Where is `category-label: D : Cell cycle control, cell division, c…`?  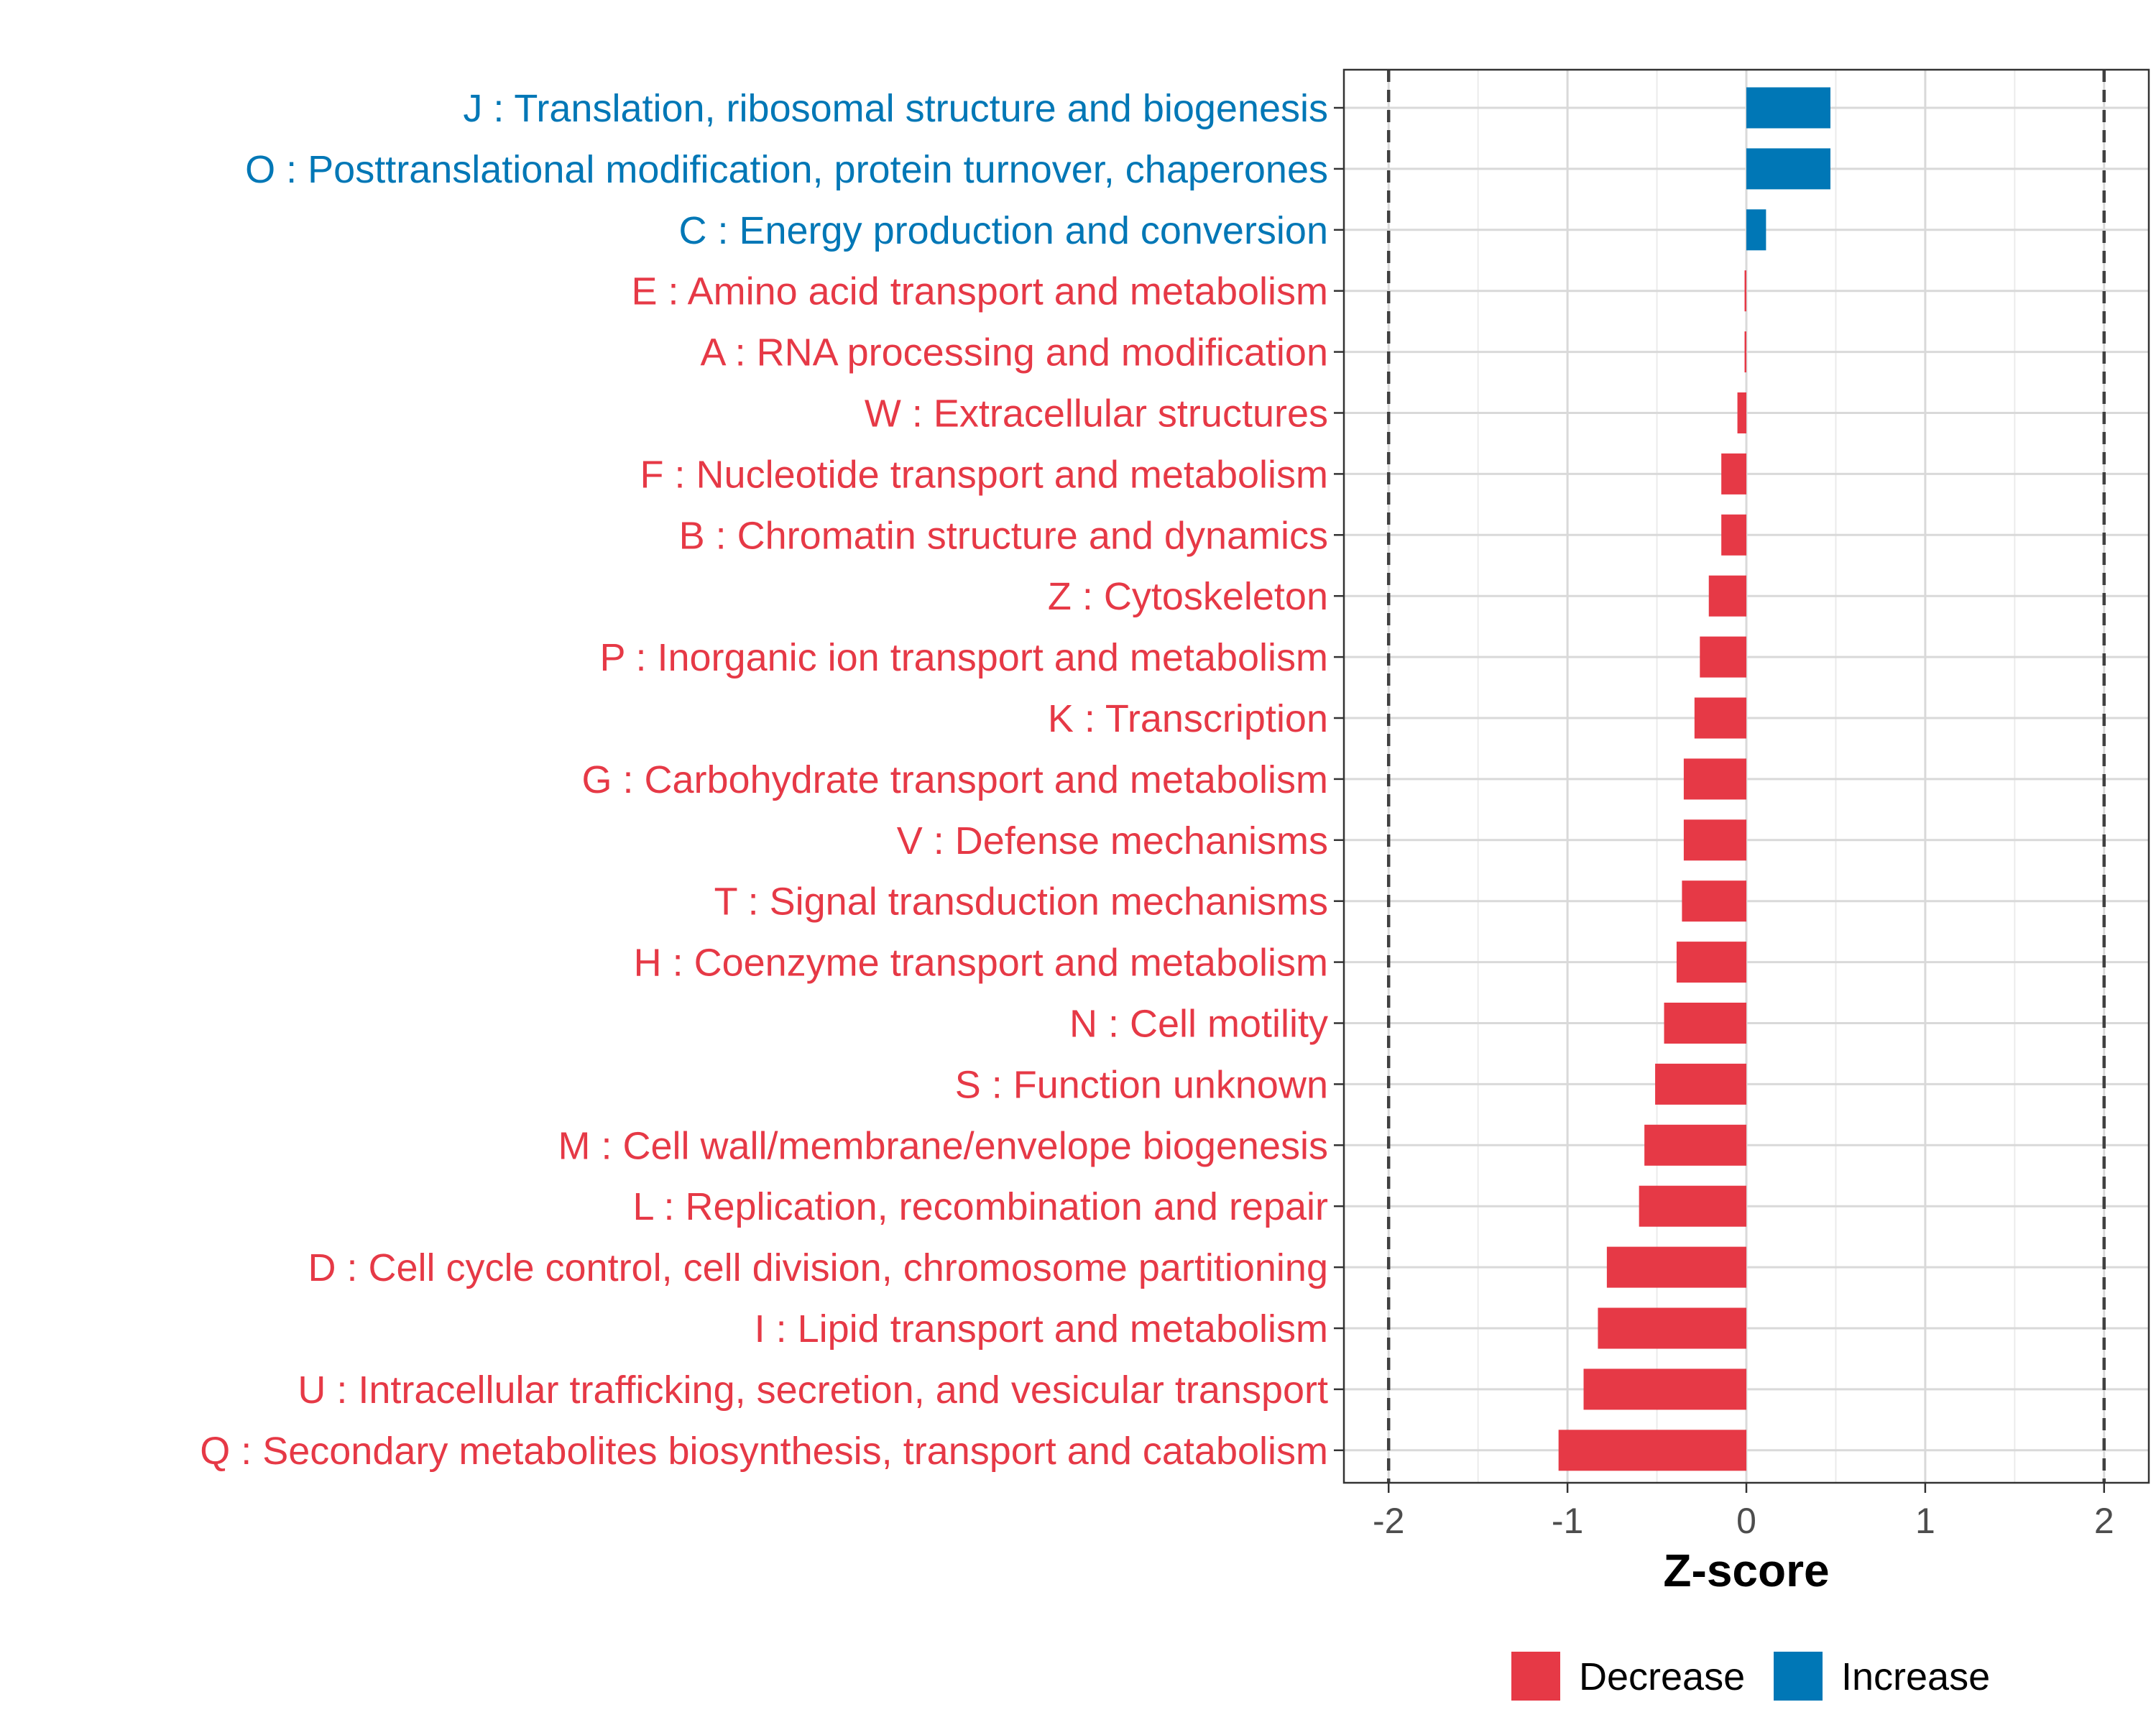 category-label: D : Cell cycle control, cell division, c… is located at coordinates (818, 1267).